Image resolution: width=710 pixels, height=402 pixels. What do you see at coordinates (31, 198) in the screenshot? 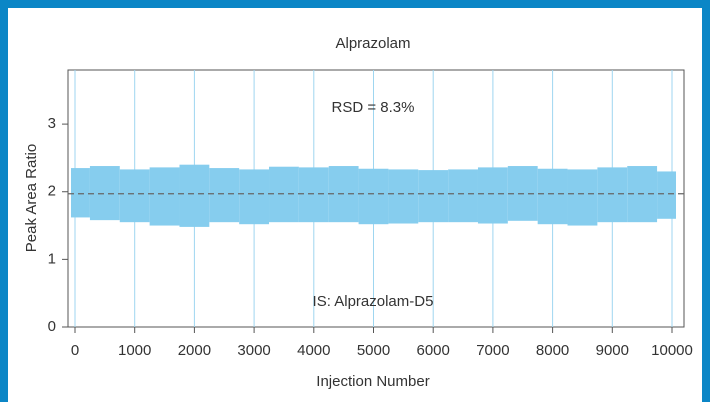
I see `y-axis-label: Peak Area Ratio` at bounding box center [31, 198].